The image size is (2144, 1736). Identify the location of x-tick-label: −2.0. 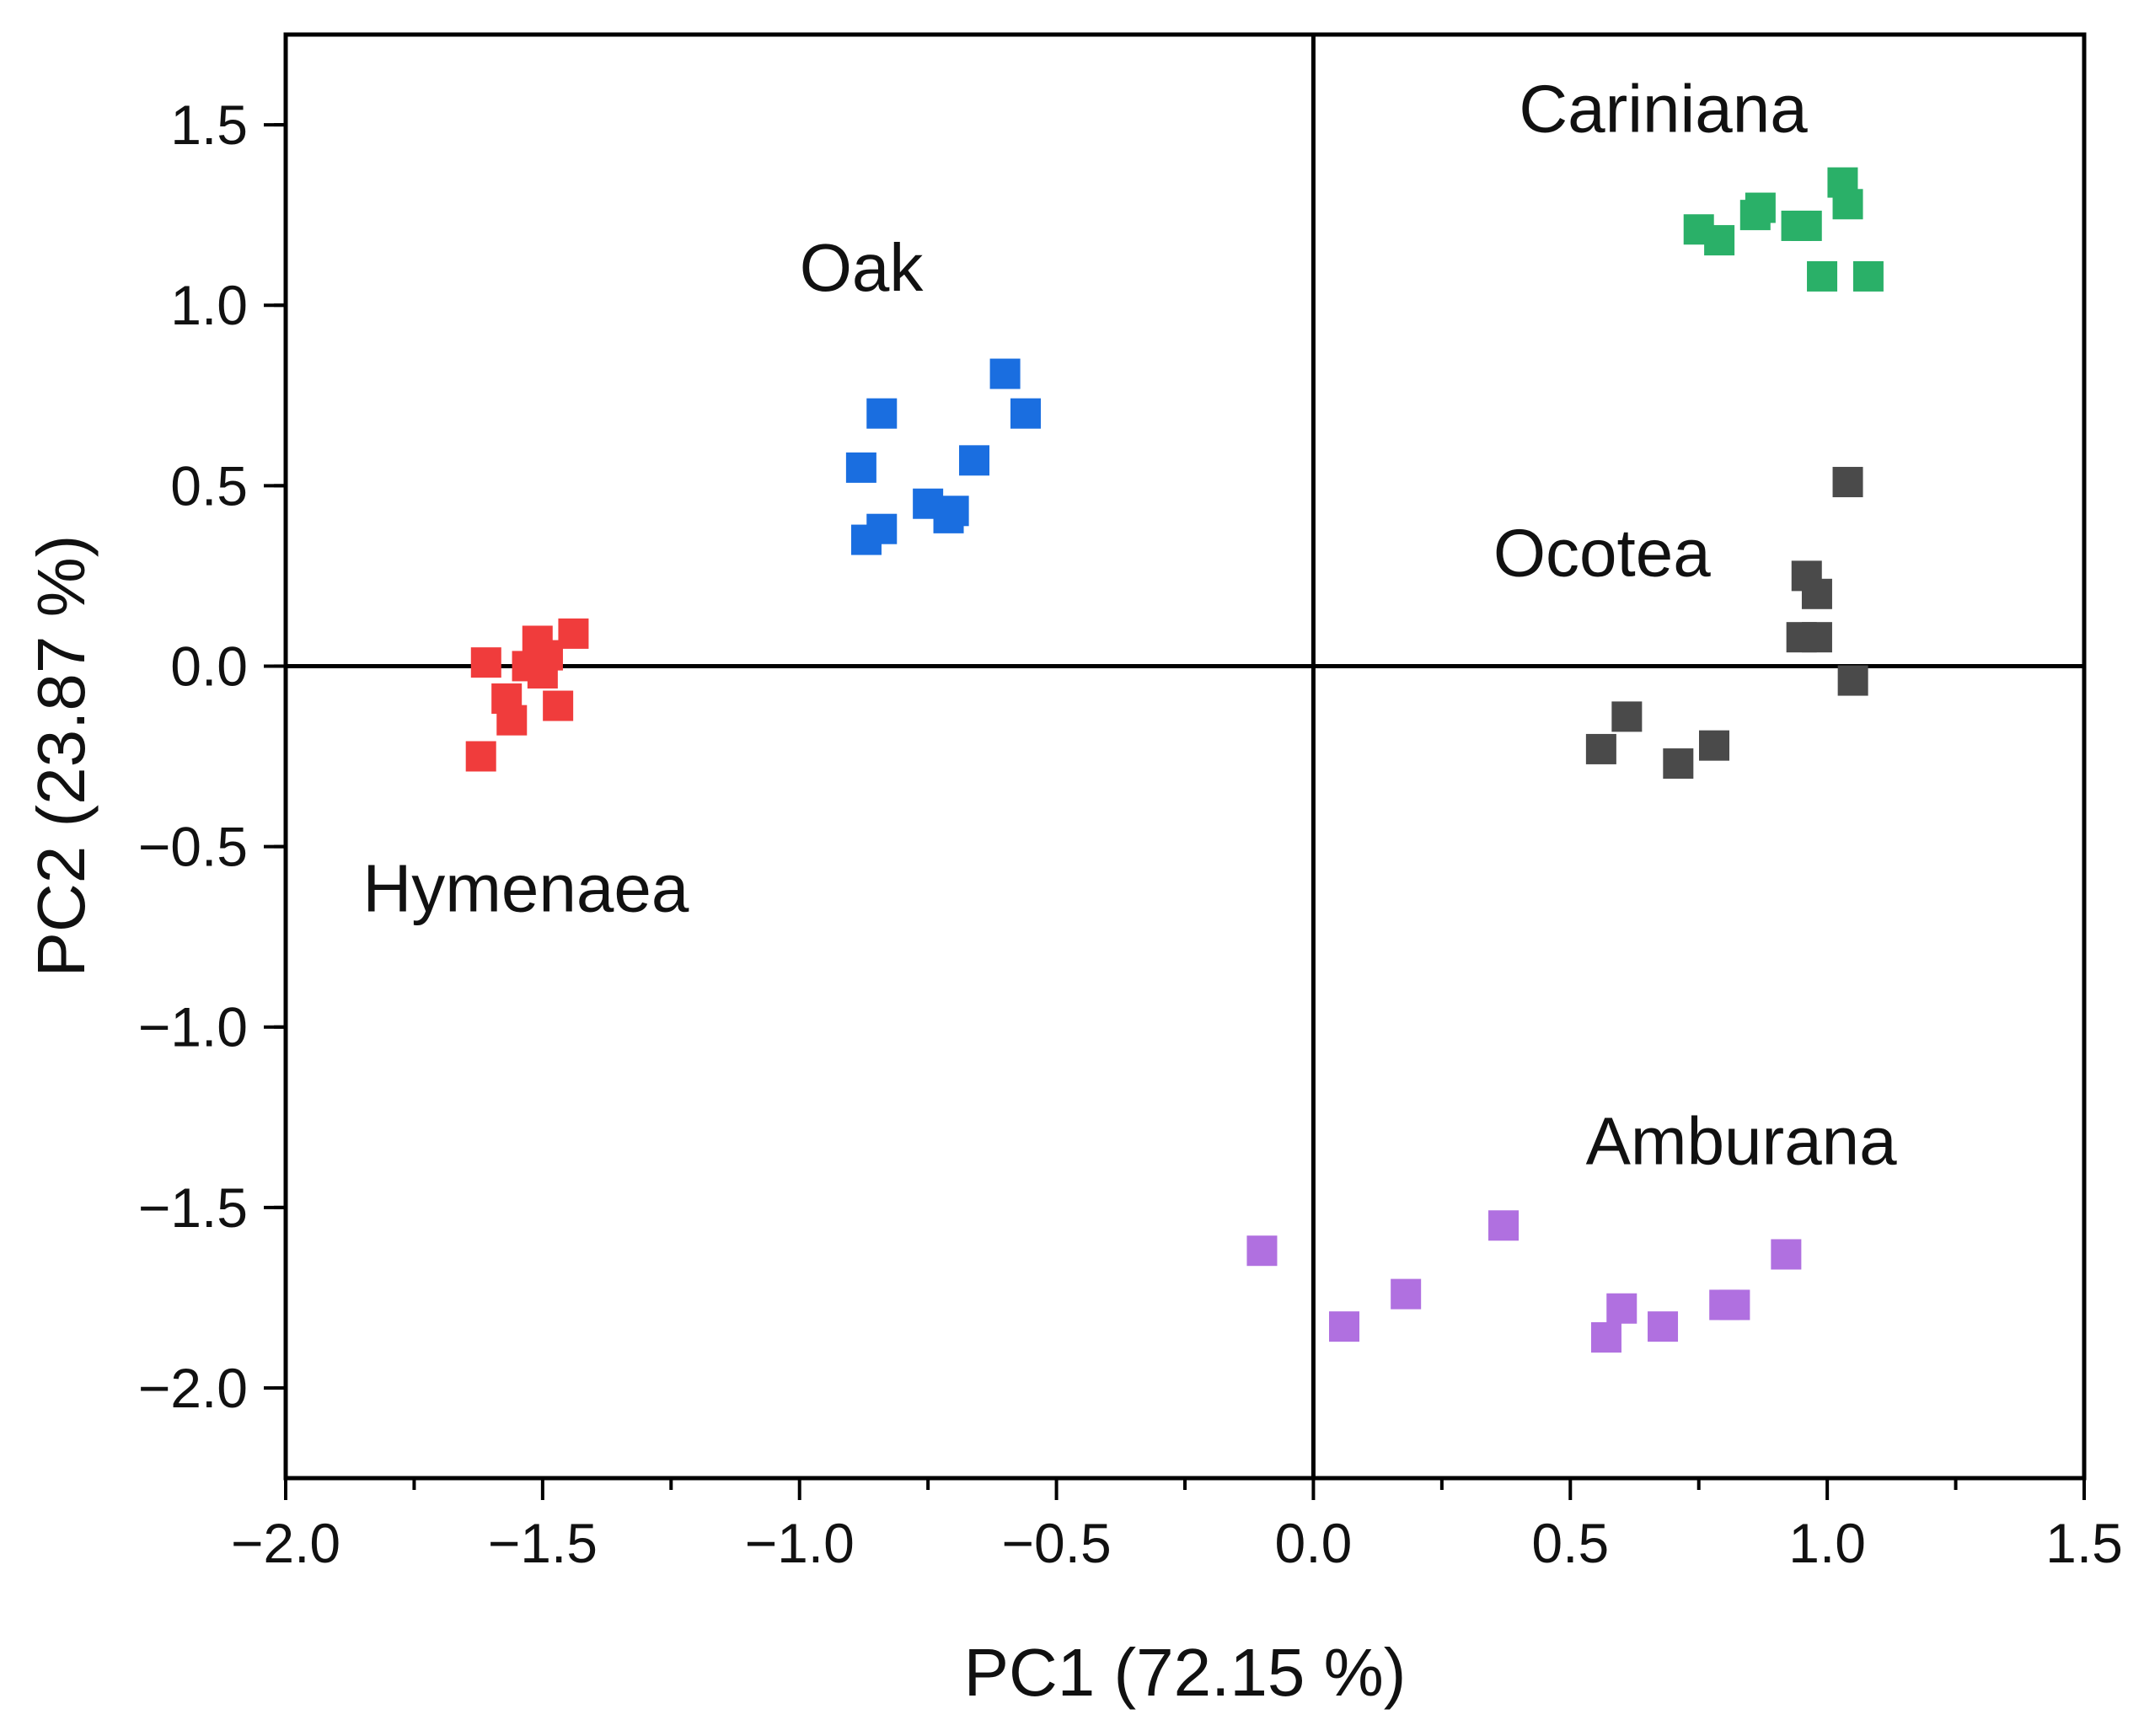
(285, 1543).